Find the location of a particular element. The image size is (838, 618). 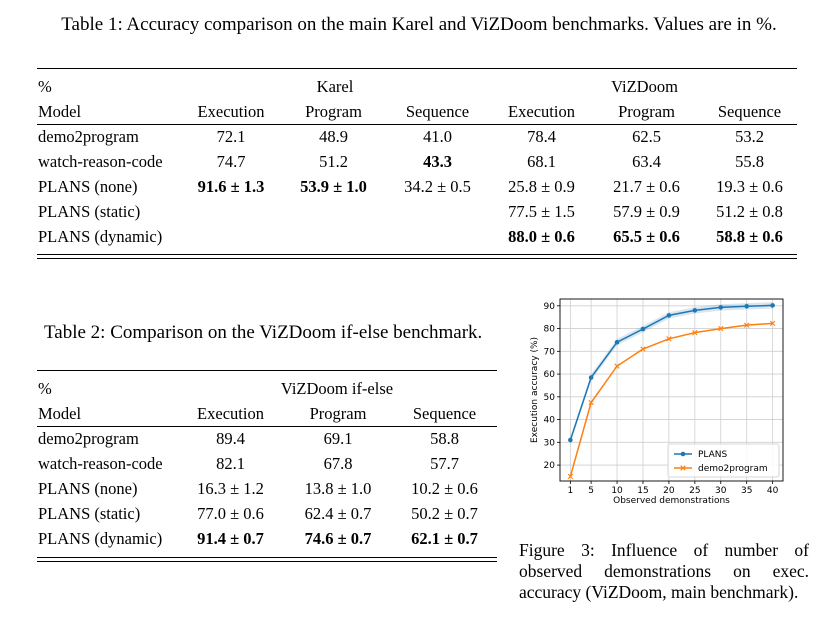

x-tick-label: 40 is located at coordinates (773, 491).